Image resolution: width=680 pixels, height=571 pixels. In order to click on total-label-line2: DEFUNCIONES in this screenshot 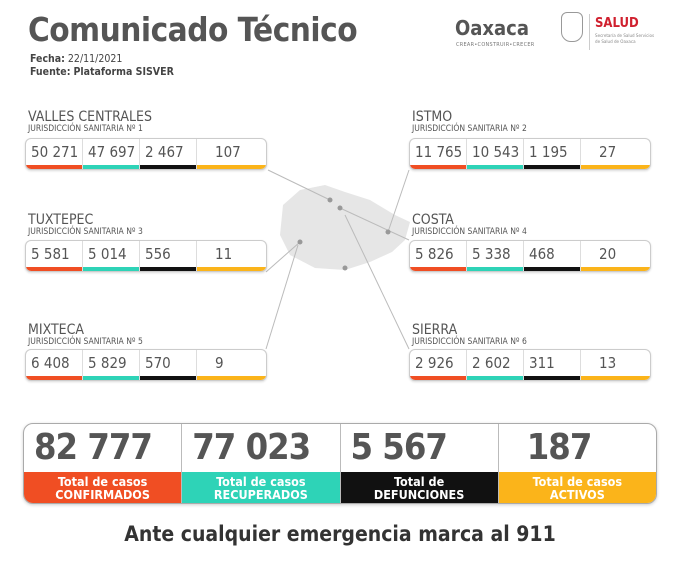, I will do `click(419, 494)`.